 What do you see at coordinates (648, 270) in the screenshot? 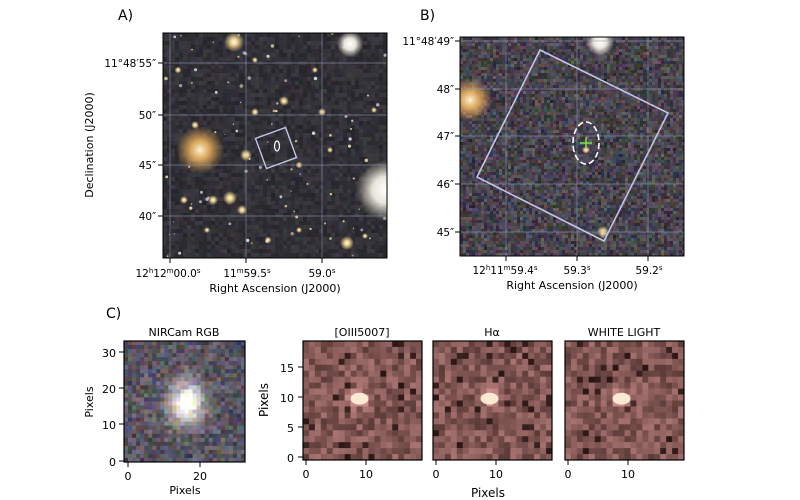
I see `panel-b-xtick: 59.2s` at bounding box center [648, 270].